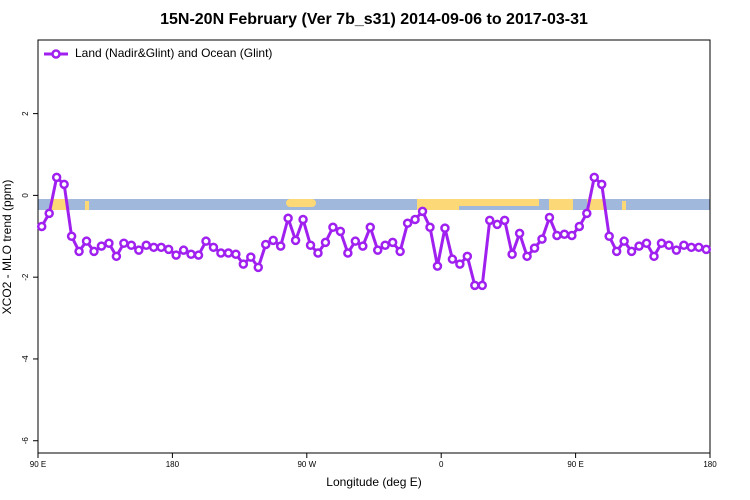  What do you see at coordinates (25, 195) in the screenshot?
I see `y-tick-label: 0` at bounding box center [25, 195].